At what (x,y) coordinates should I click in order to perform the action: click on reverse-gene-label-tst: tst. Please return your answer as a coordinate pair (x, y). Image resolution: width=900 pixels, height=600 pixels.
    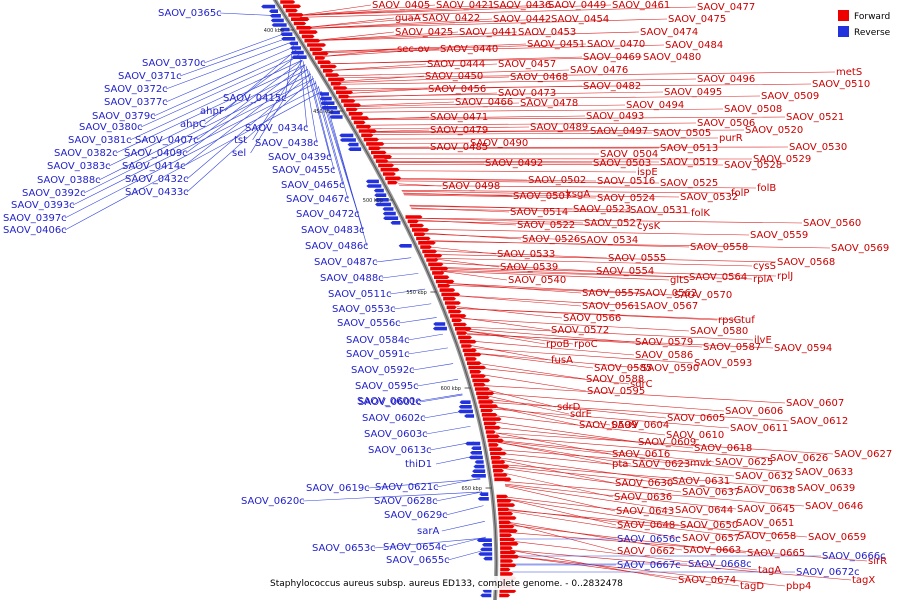
    Looking at the image, I should click on (240, 140).